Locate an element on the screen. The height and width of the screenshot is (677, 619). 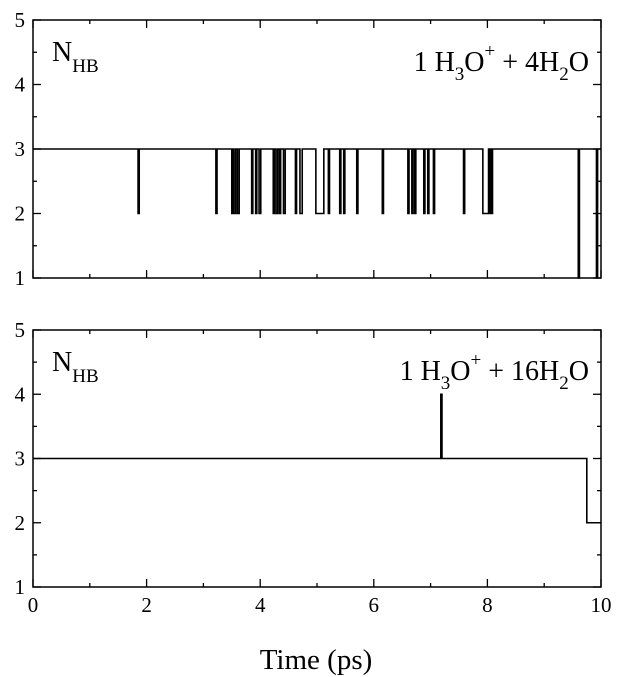
x-tick-label: 4 is located at coordinates (260, 605).